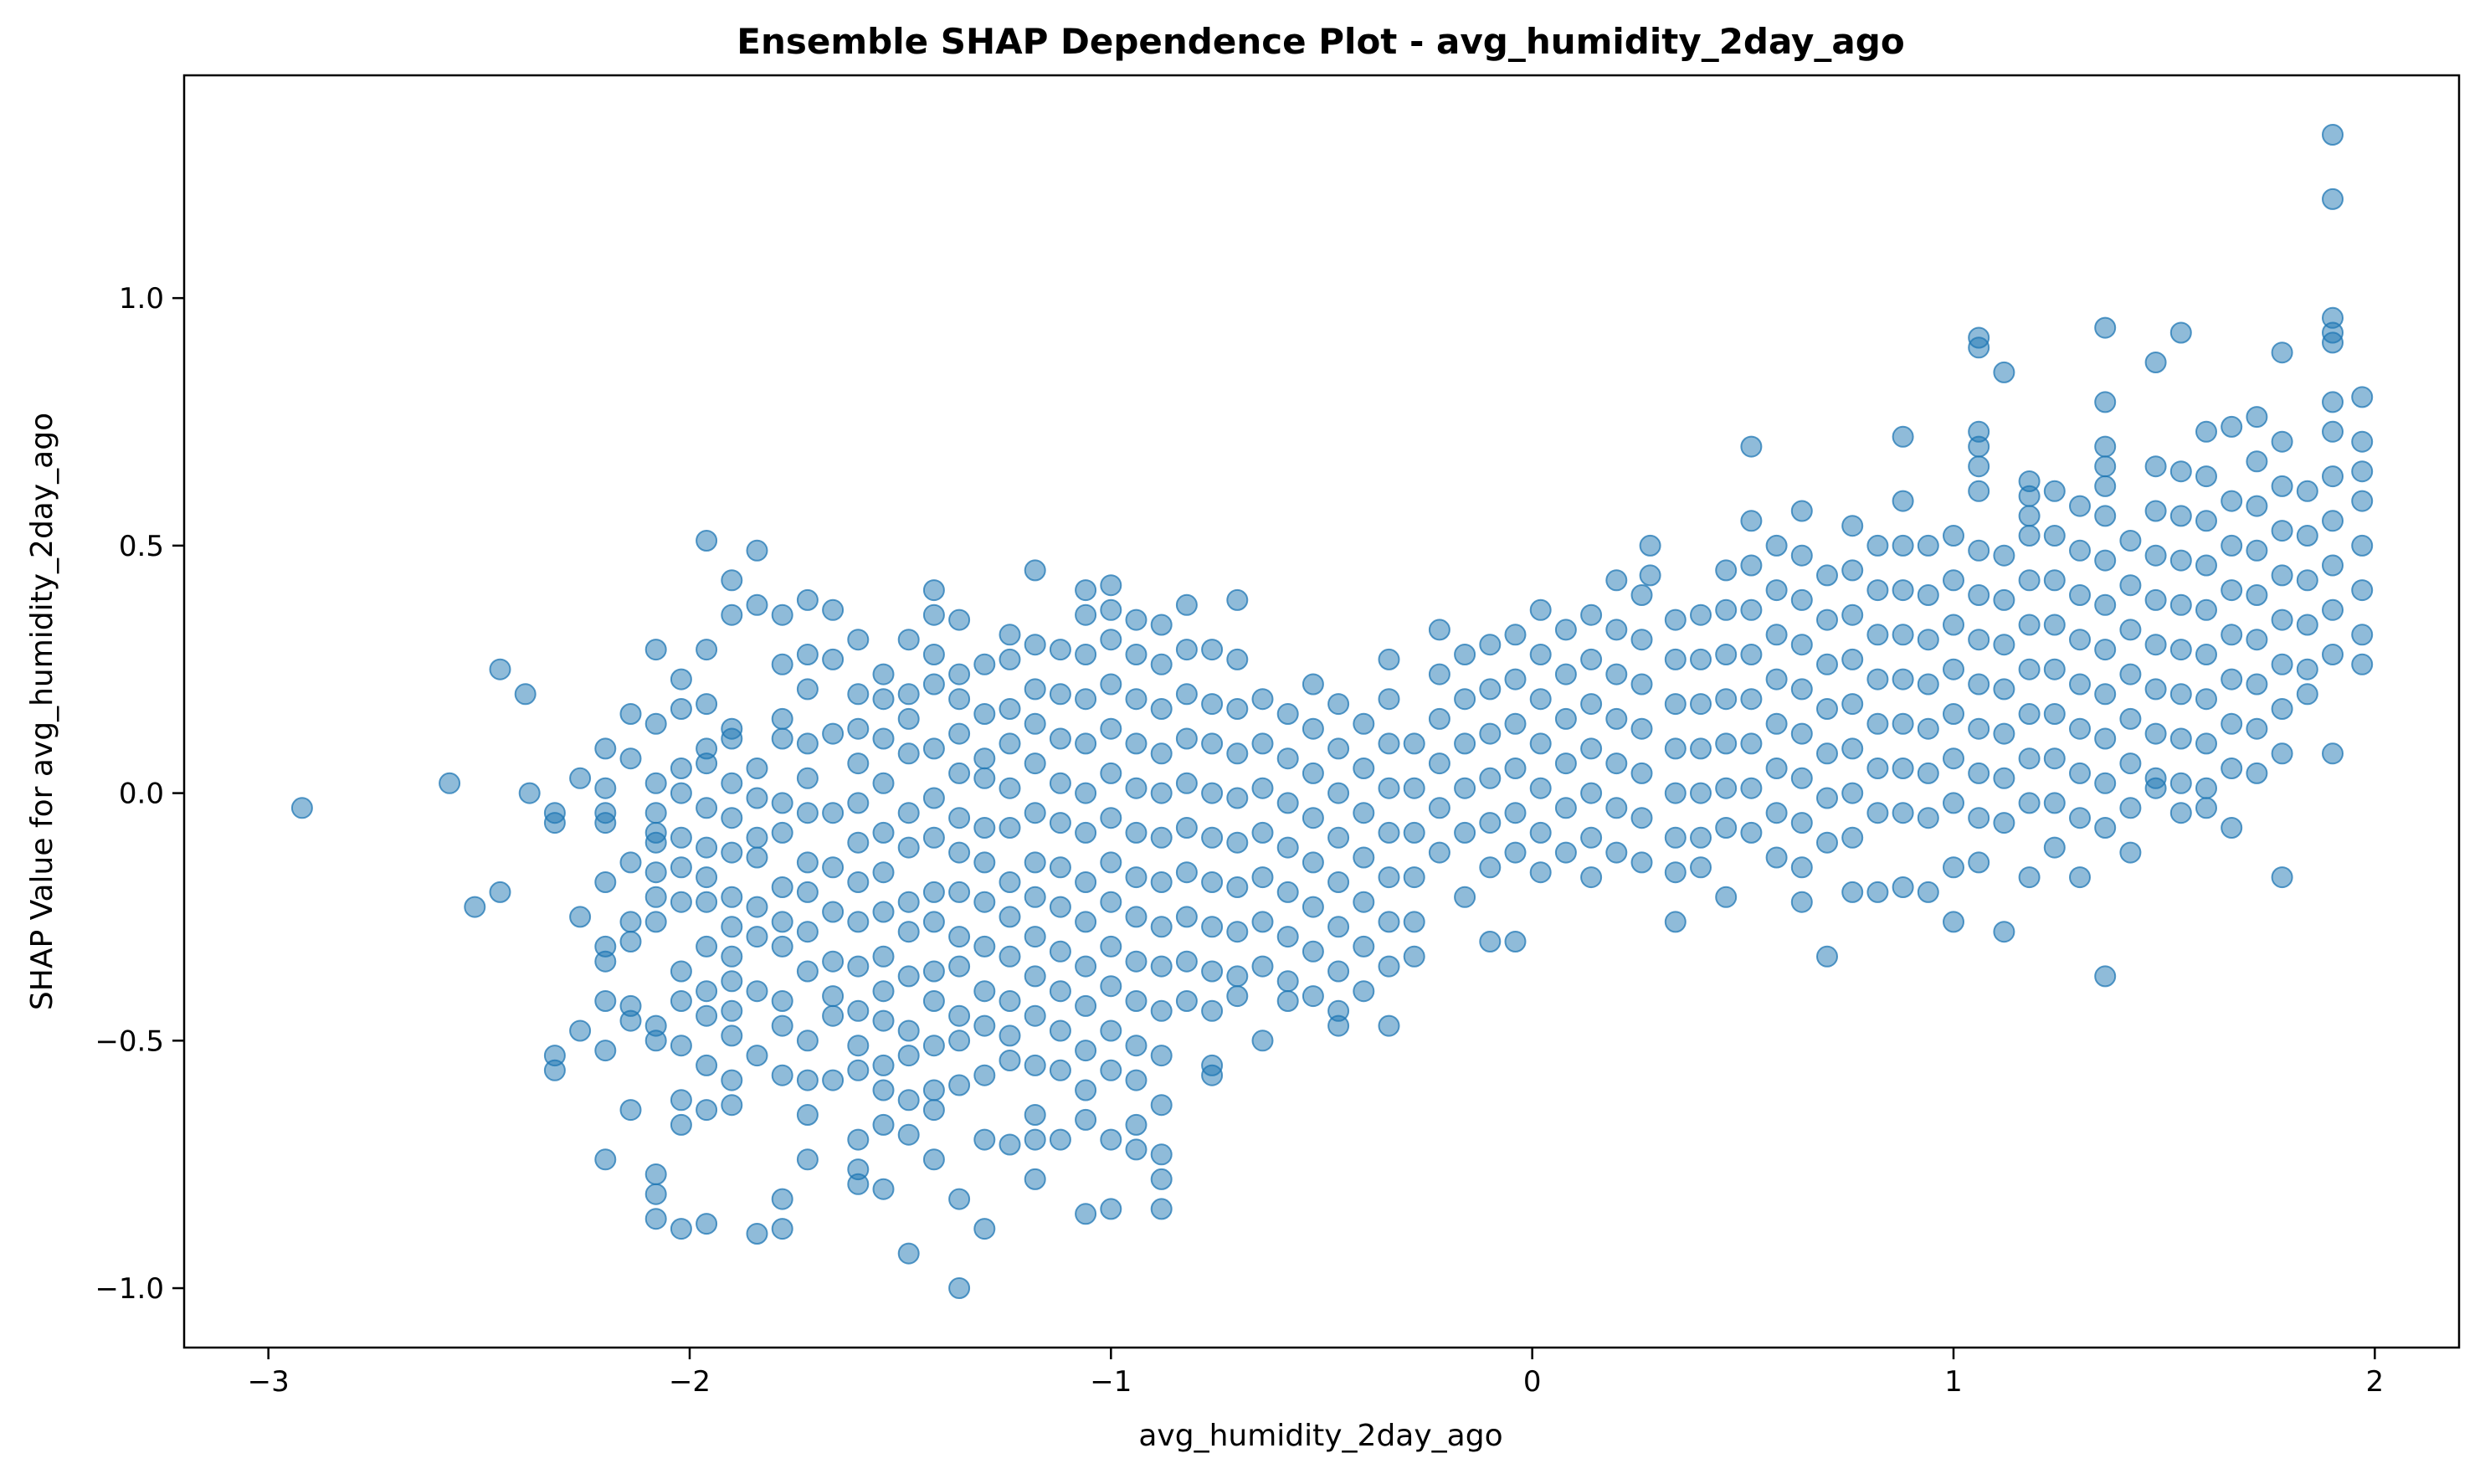 The width and height of the screenshot is (2485, 1484). What do you see at coordinates (141, 299) in the screenshot?
I see `y-tick-label: 1.0` at bounding box center [141, 299].